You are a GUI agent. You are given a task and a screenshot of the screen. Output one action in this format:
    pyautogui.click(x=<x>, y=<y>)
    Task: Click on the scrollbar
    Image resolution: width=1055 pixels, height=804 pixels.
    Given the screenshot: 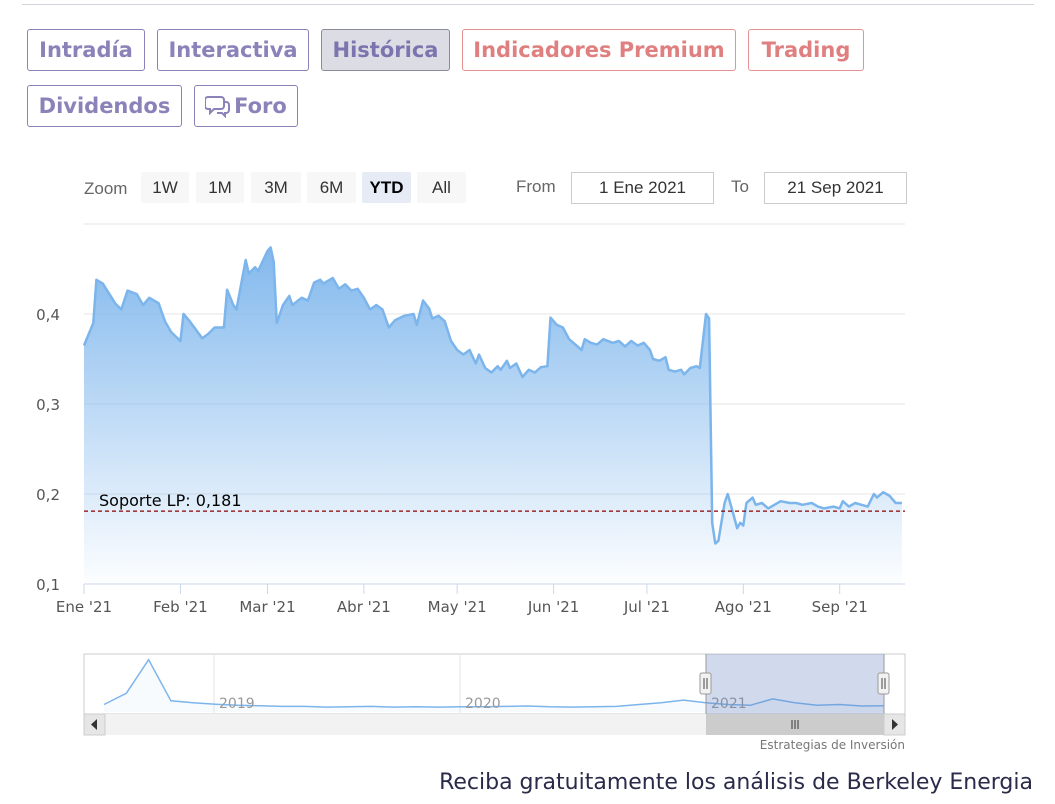 What is the action you would take?
    pyautogui.click(x=494, y=724)
    